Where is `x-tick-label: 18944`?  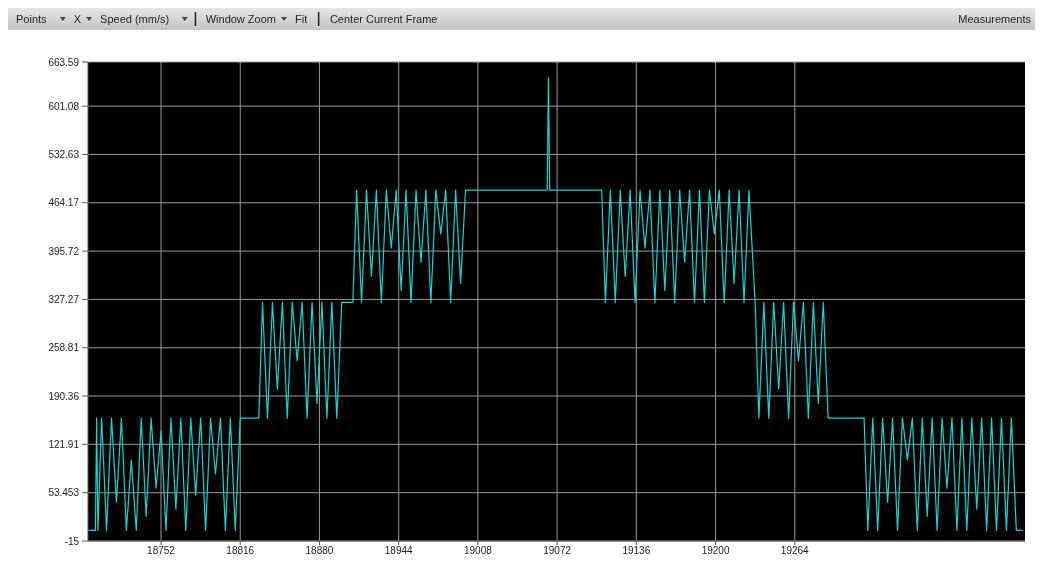
x-tick-label: 18944 is located at coordinates (399, 550).